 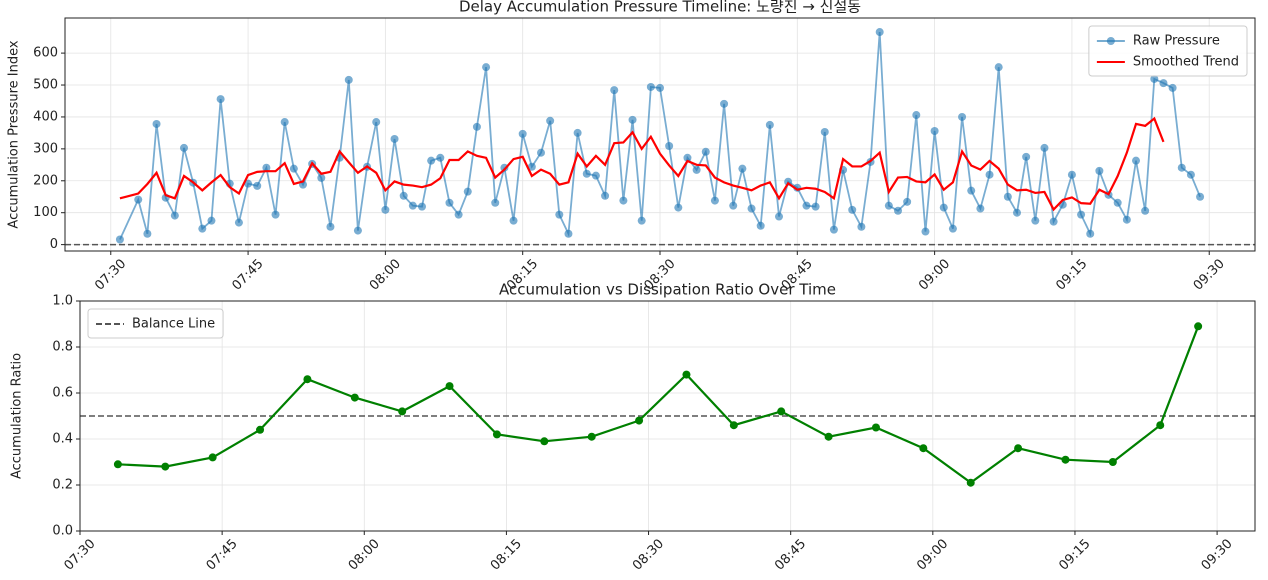 What do you see at coordinates (790, 554) in the screenshot?
I see `x-tick-label: 08:45` at bounding box center [790, 554].